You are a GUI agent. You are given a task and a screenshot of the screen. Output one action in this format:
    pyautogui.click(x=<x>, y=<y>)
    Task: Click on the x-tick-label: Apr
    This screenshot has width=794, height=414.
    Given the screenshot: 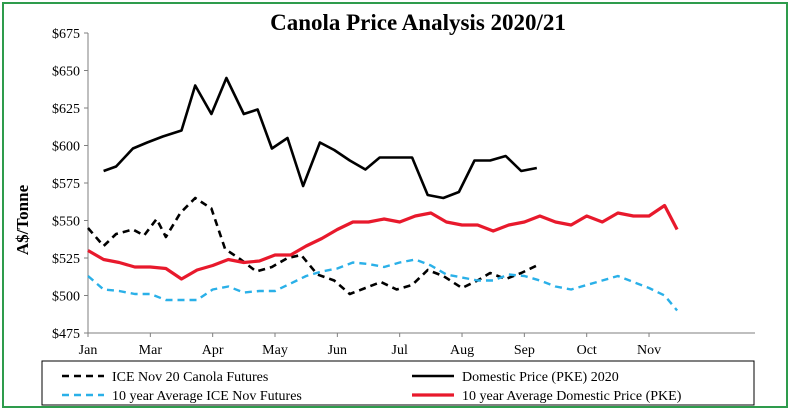 What is the action you would take?
    pyautogui.click(x=213, y=350)
    